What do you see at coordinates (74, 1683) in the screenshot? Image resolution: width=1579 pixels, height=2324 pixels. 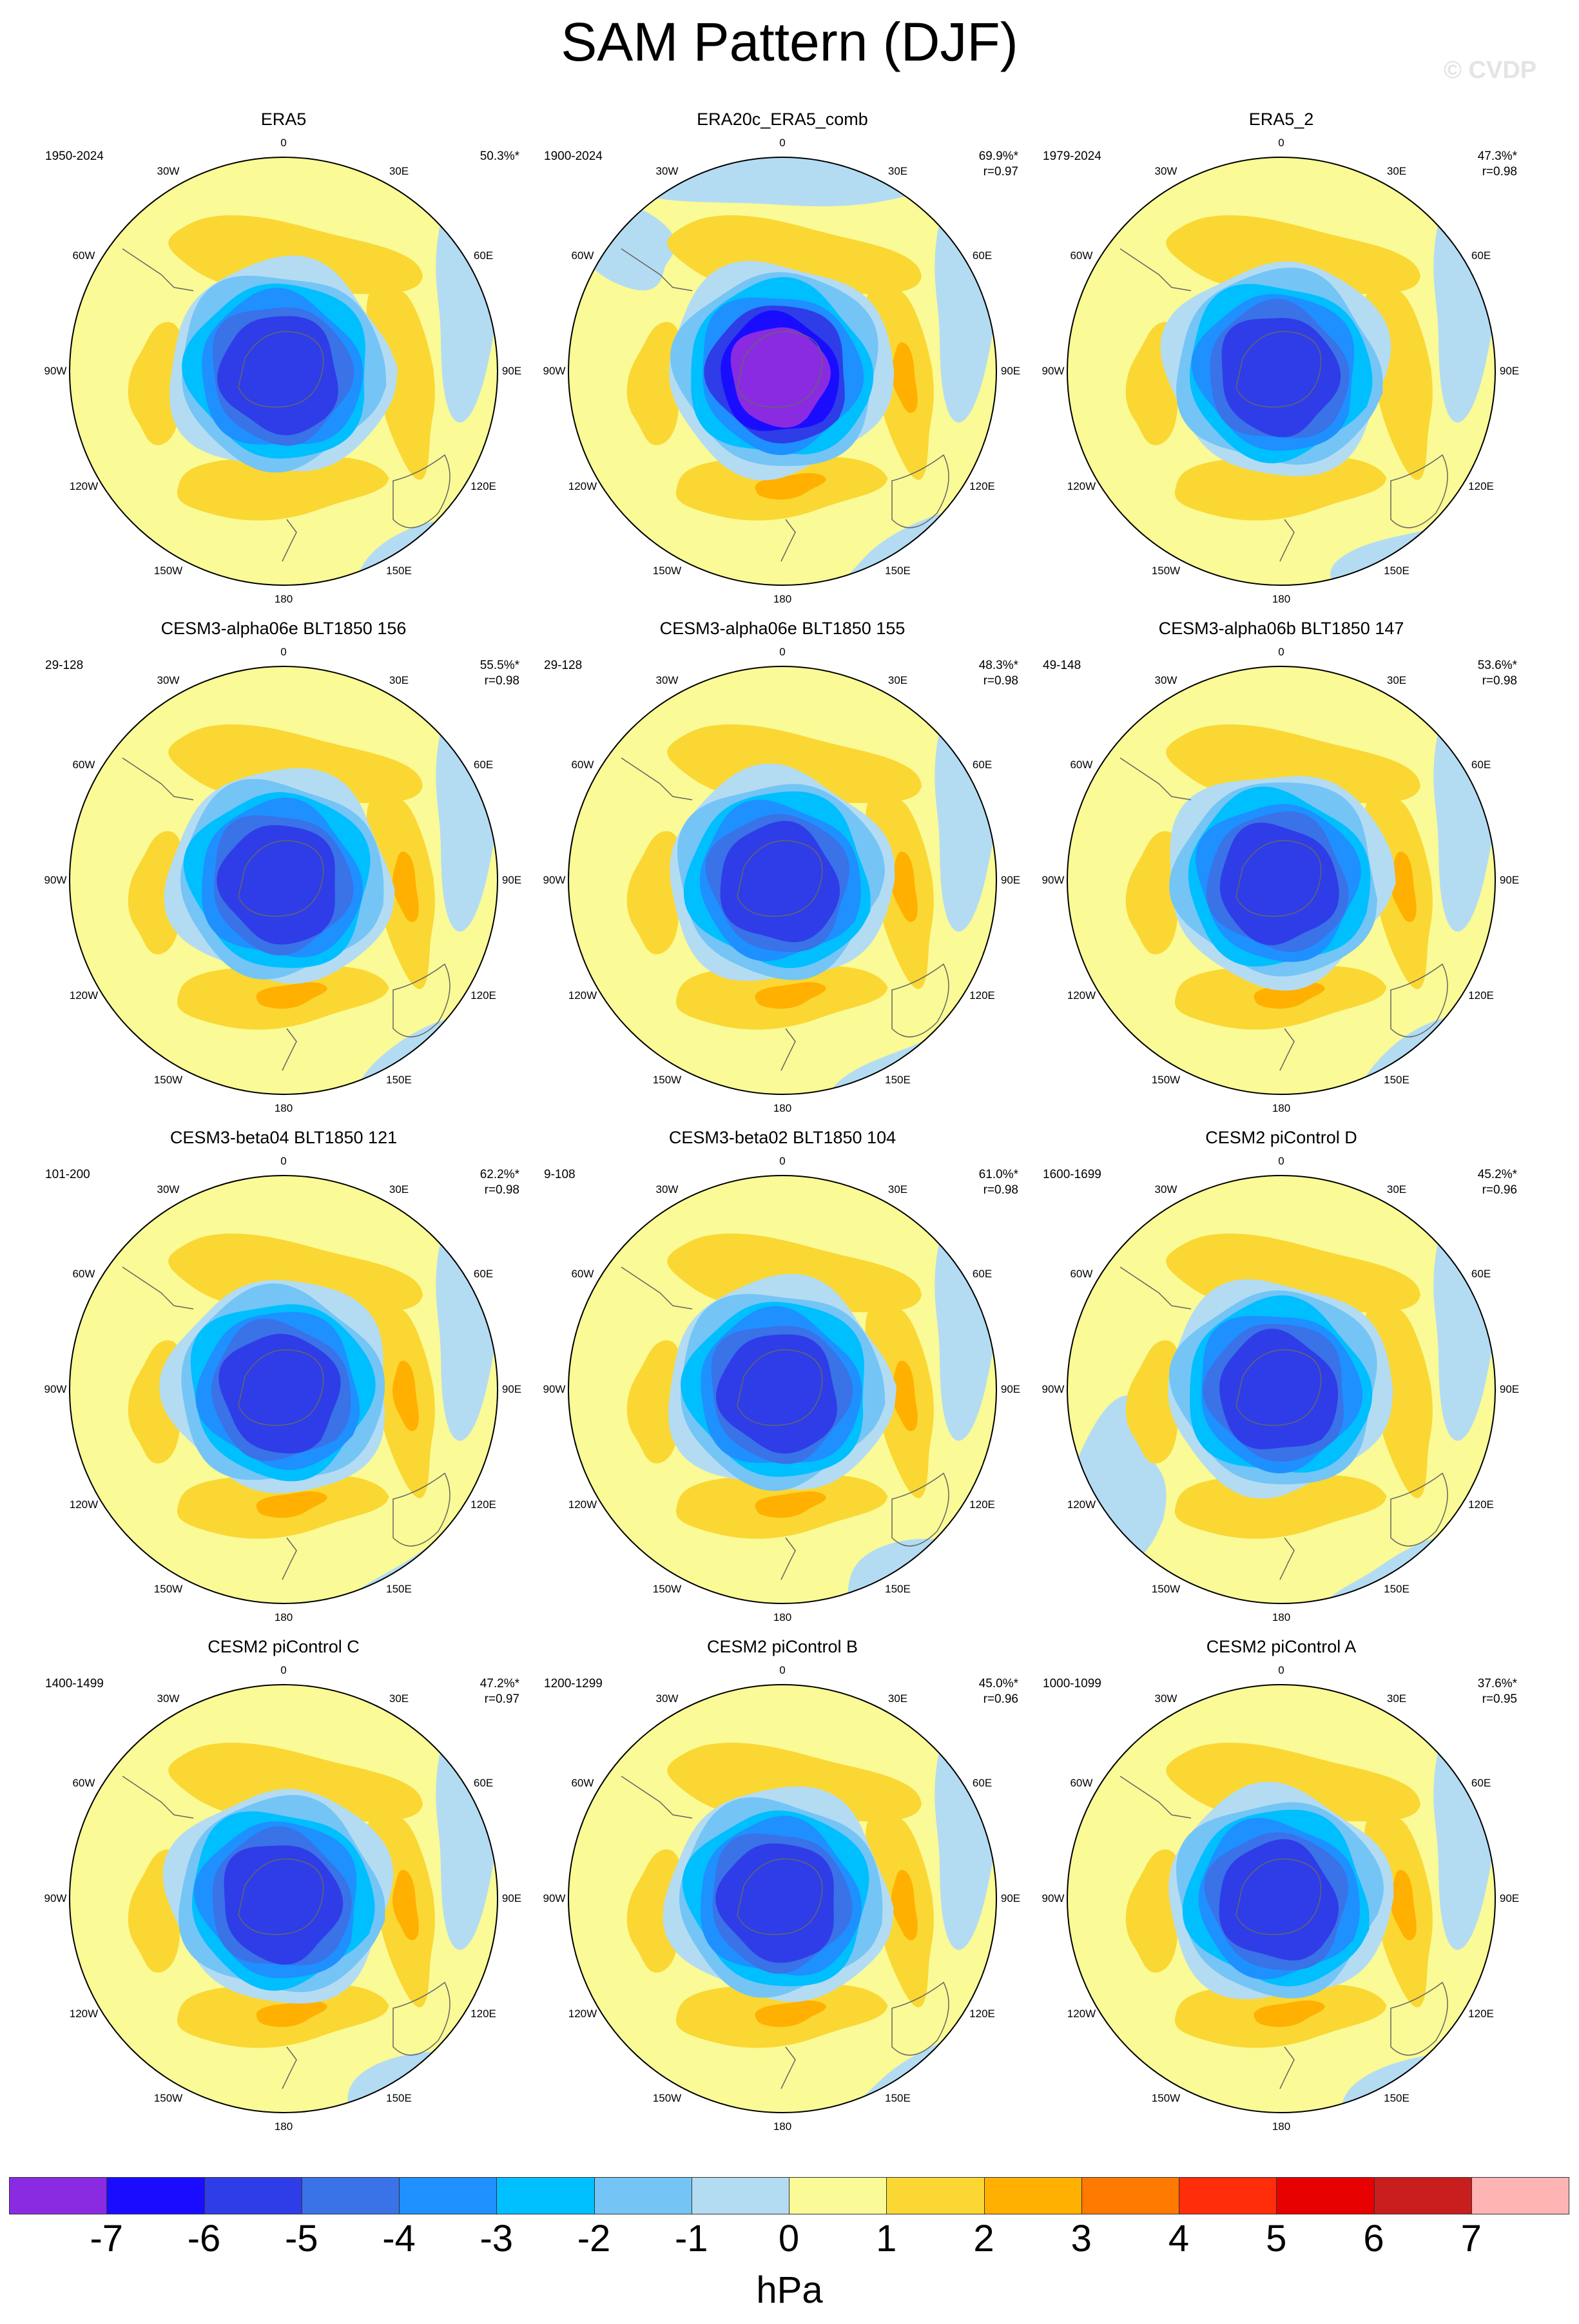 I see `panel-period: 1400-1499` at bounding box center [74, 1683].